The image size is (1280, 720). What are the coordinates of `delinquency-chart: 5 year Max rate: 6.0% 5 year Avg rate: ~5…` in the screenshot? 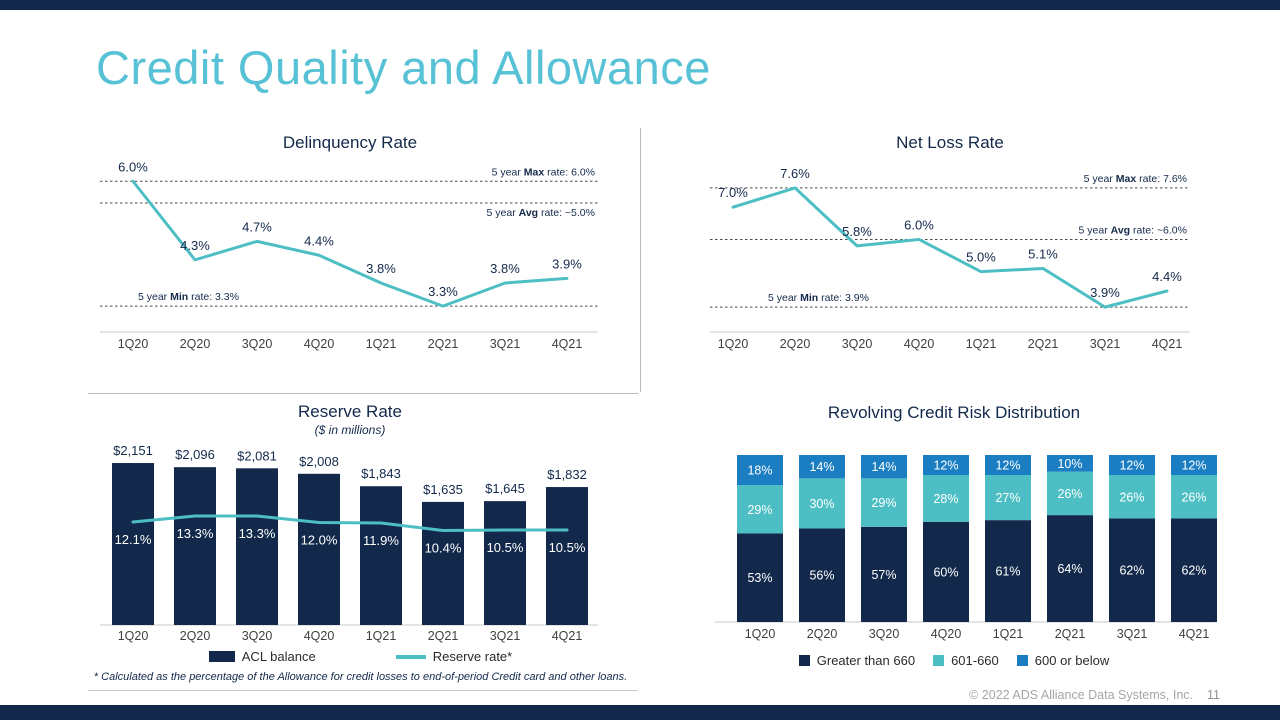 It's located at (349, 255).